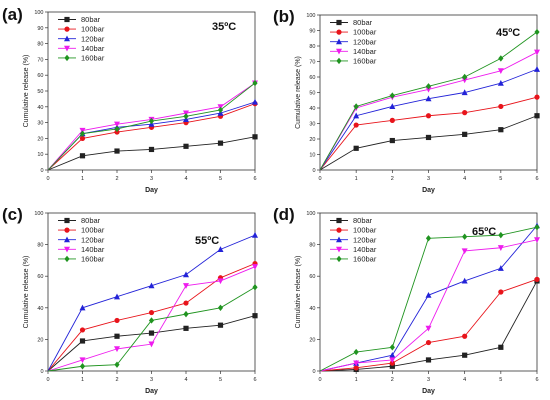 This screenshot has height=400, width=550. Describe the element at coordinates (220, 380) in the screenshot. I see `x-tick-label: 5` at that location.